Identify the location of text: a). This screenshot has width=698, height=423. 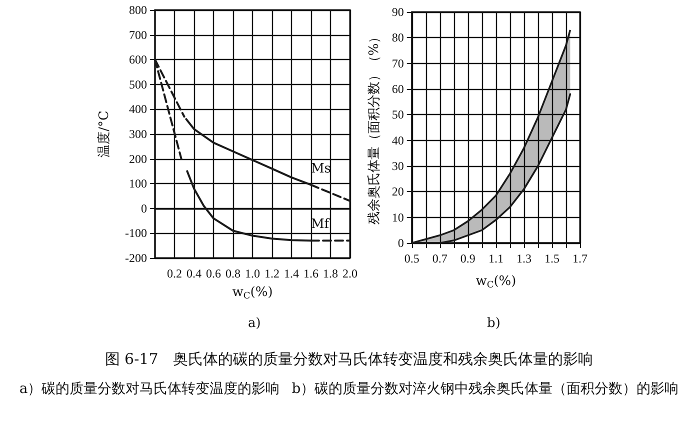
(254, 323).